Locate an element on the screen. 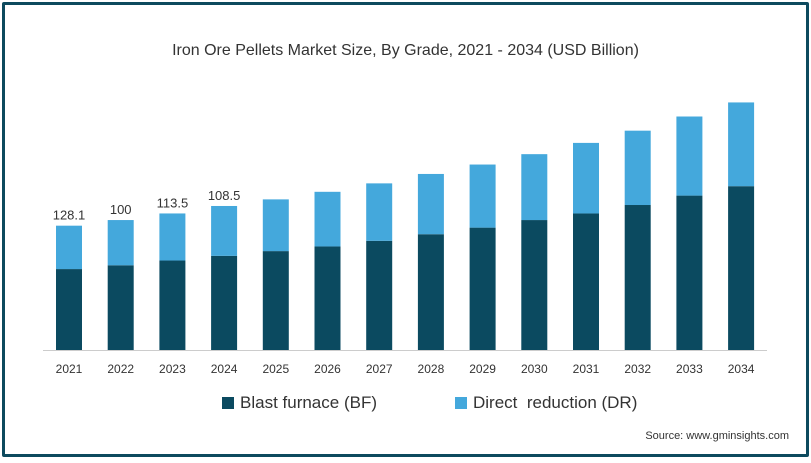 This screenshot has width=811, height=463. bar-dr-2034 is located at coordinates (741, 144).